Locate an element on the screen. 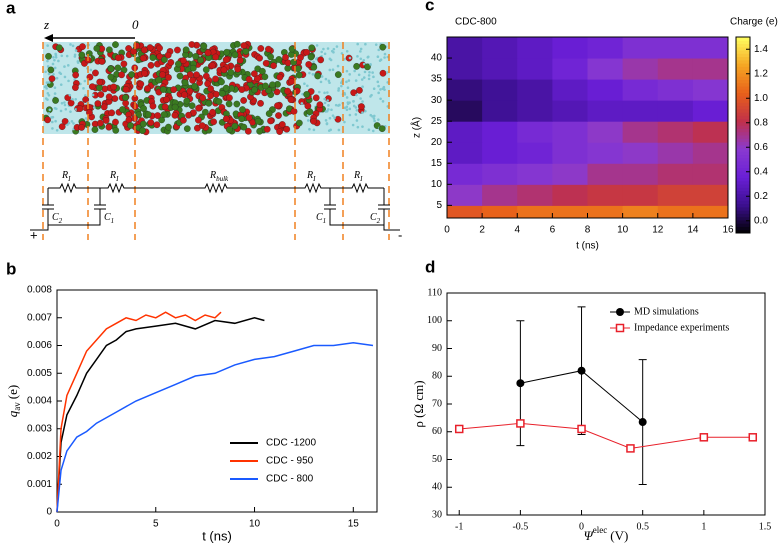 The width and height of the screenshot is (780, 551). legend-marker is located at coordinates (620, 312).